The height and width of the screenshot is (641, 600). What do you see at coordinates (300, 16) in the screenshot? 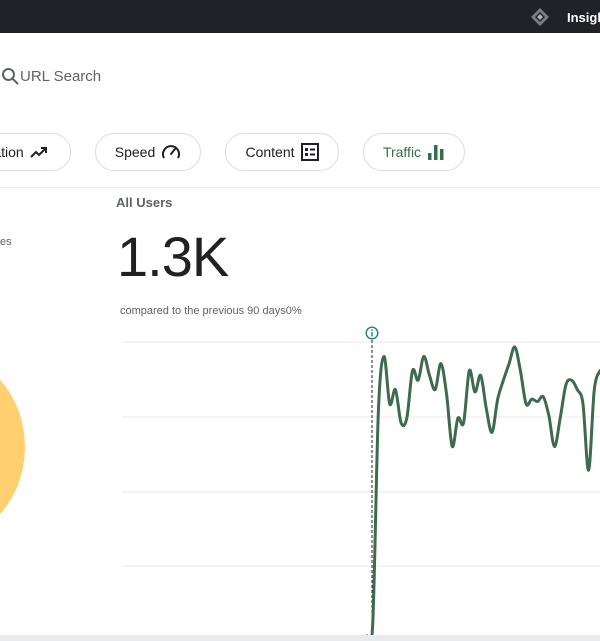
I see `top-app-bar: Insigh` at bounding box center [300, 16].